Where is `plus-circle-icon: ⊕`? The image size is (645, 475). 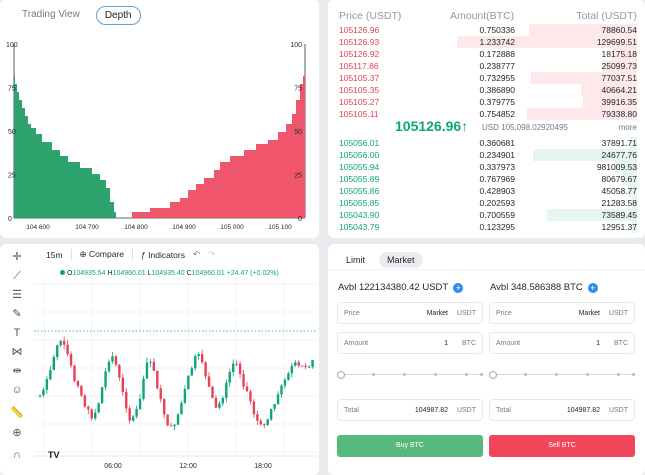
plus-circle-icon: ⊕ is located at coordinates (83, 254).